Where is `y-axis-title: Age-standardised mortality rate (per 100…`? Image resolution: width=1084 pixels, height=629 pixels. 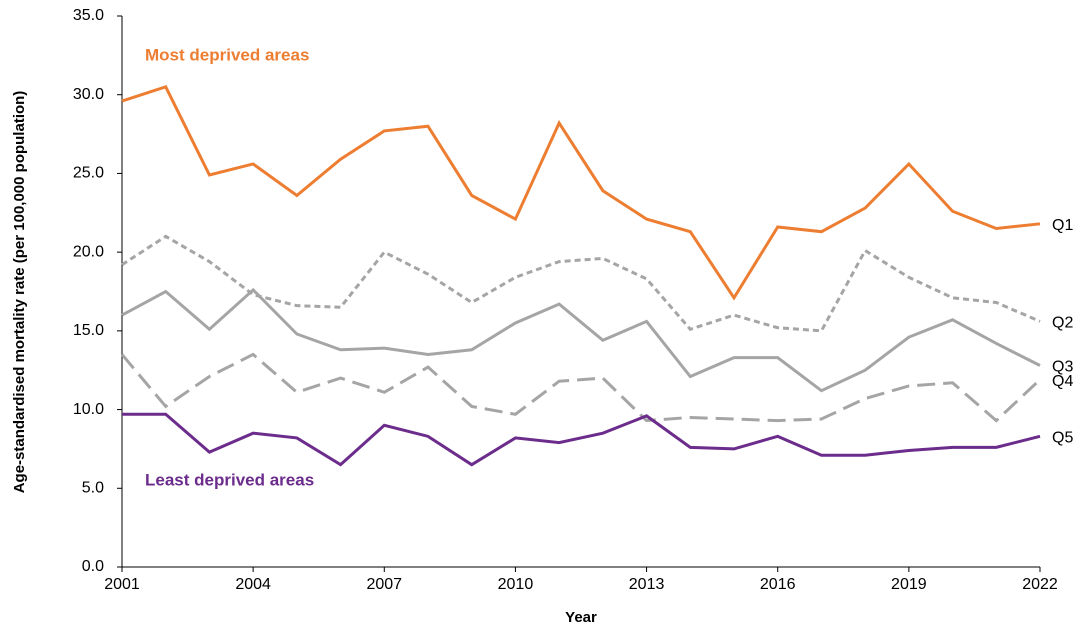
y-axis-title: Age-standardised mortality rate (per 100… is located at coordinates (19, 292).